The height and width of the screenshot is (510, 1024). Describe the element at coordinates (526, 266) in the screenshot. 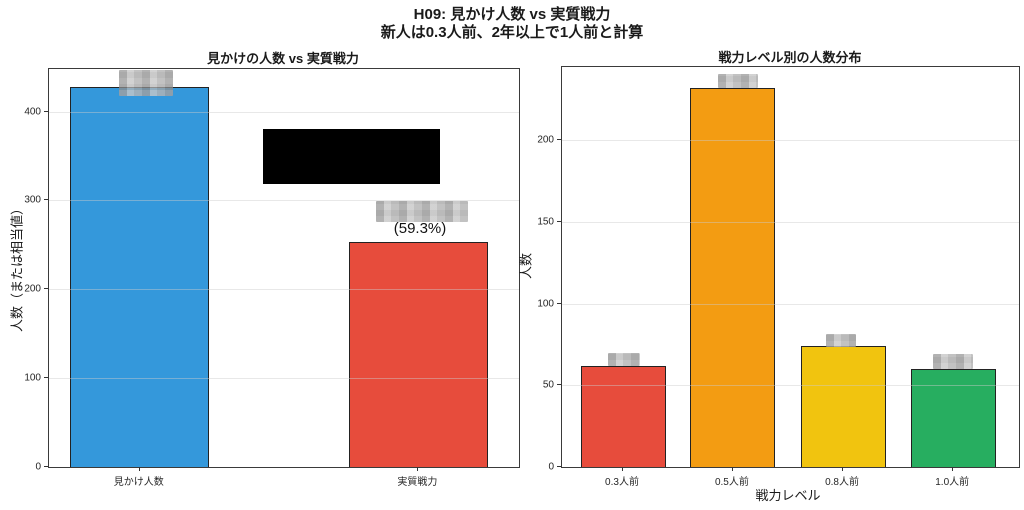

I see `y-axis-label: 人数` at that location.